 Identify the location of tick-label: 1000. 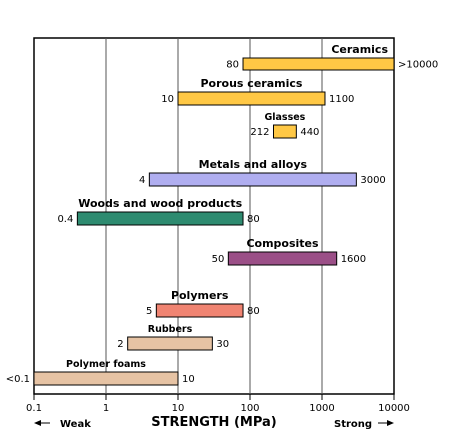
(321, 408).